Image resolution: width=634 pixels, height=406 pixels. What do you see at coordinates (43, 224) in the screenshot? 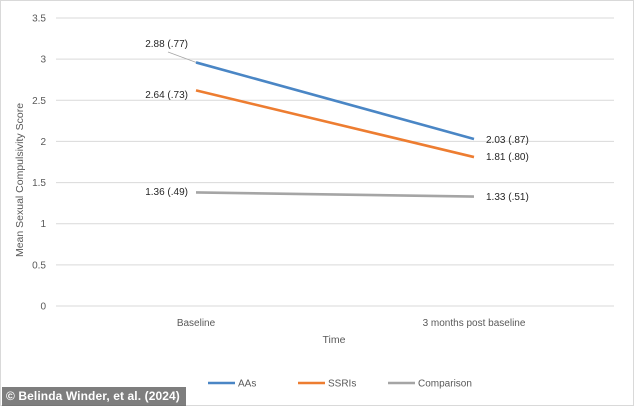
I see `y-tick-label: 1` at bounding box center [43, 224].